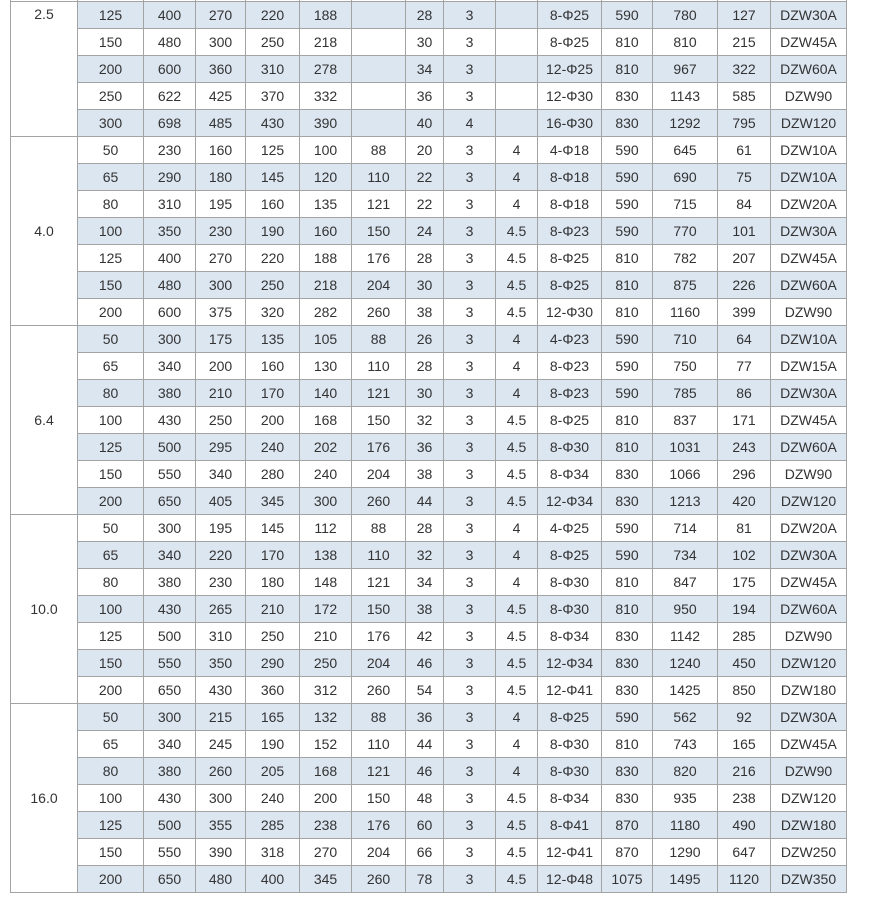 The height and width of the screenshot is (912, 890). I want to click on table-cell: 375, so click(220, 312).